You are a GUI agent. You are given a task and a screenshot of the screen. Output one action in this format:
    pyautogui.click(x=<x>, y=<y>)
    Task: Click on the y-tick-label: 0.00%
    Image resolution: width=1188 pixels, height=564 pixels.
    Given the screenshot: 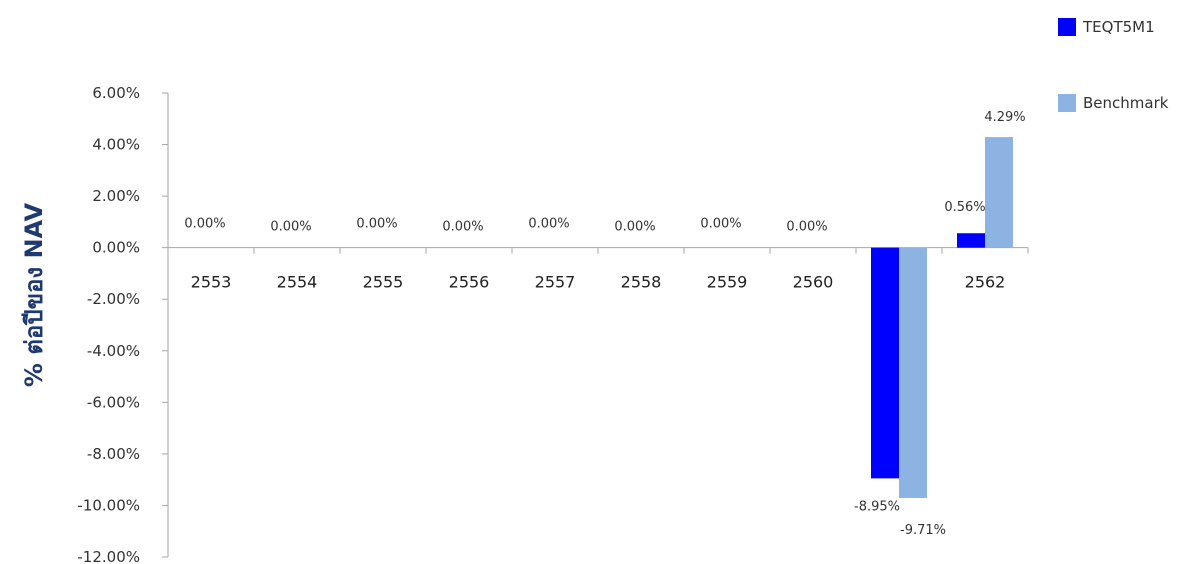 What is the action you would take?
    pyautogui.click(x=116, y=248)
    